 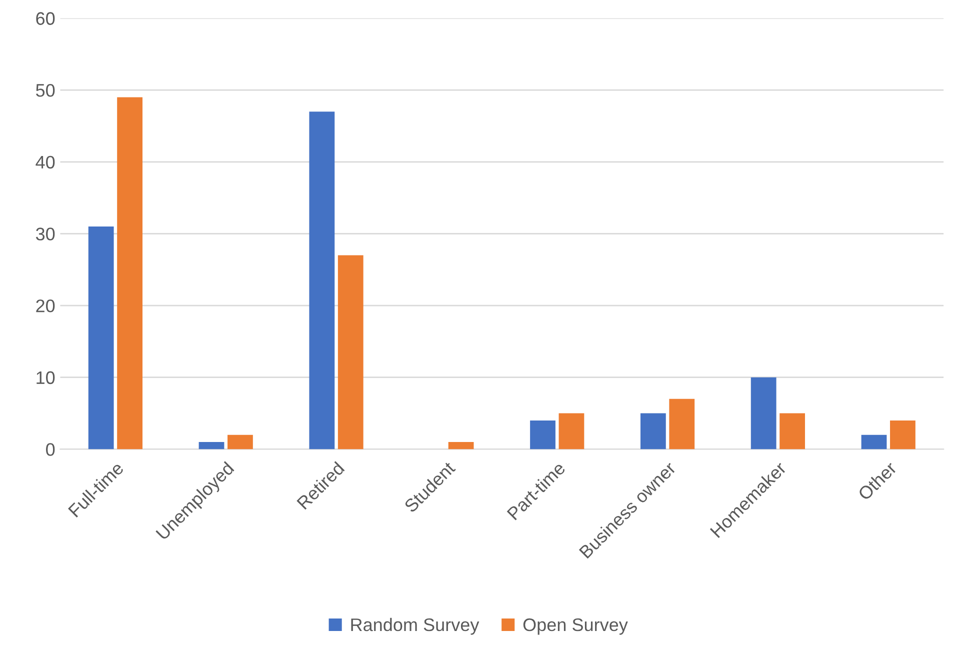 I want to click on y-tick-label: 20, so click(x=45, y=305).